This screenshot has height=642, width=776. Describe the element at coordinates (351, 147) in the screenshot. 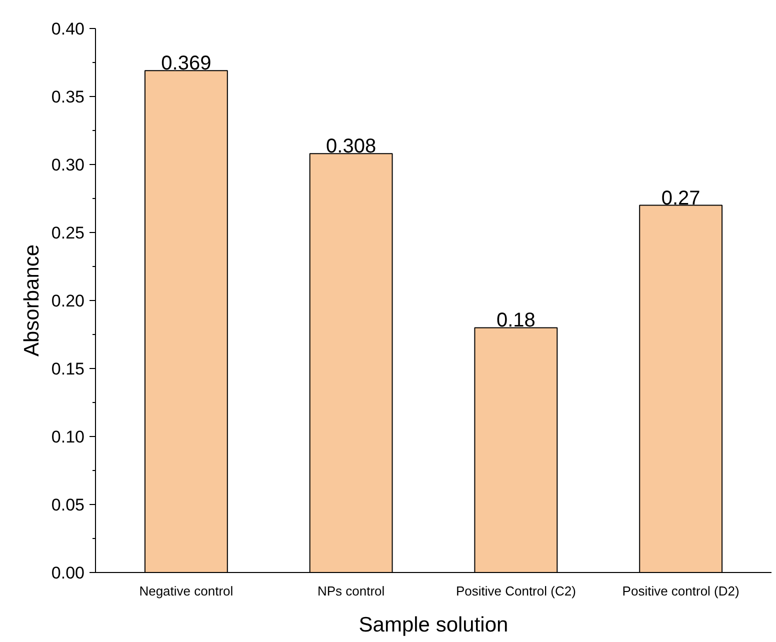

I see `data-label: 0.308` at that location.